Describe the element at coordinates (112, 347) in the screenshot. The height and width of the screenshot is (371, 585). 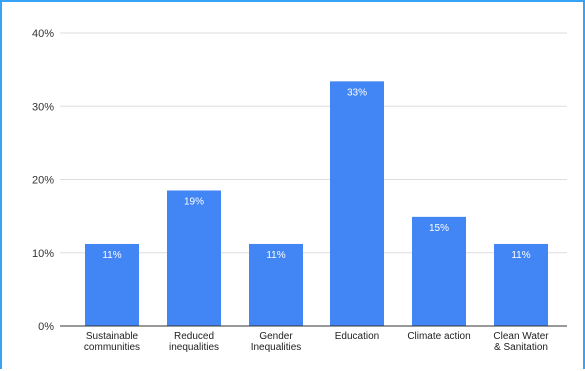
I see `x-tick-label: communities` at that location.